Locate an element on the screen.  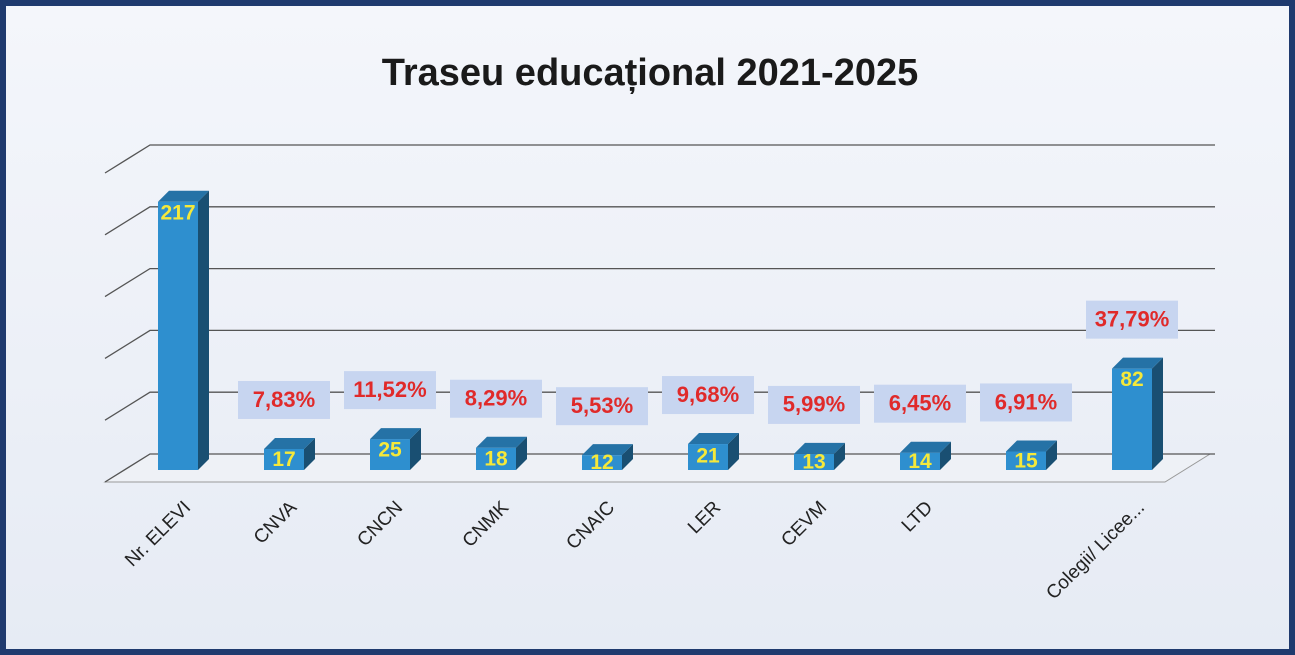
value-label: 18 is located at coordinates (496, 458).